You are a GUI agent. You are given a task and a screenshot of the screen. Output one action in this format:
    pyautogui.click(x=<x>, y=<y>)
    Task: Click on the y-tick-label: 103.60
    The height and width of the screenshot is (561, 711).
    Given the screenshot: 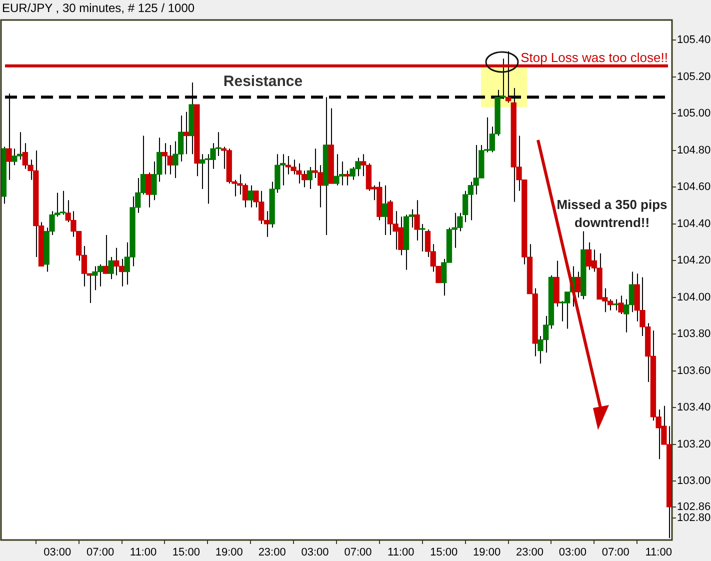 What is the action you would take?
    pyautogui.click(x=694, y=370)
    